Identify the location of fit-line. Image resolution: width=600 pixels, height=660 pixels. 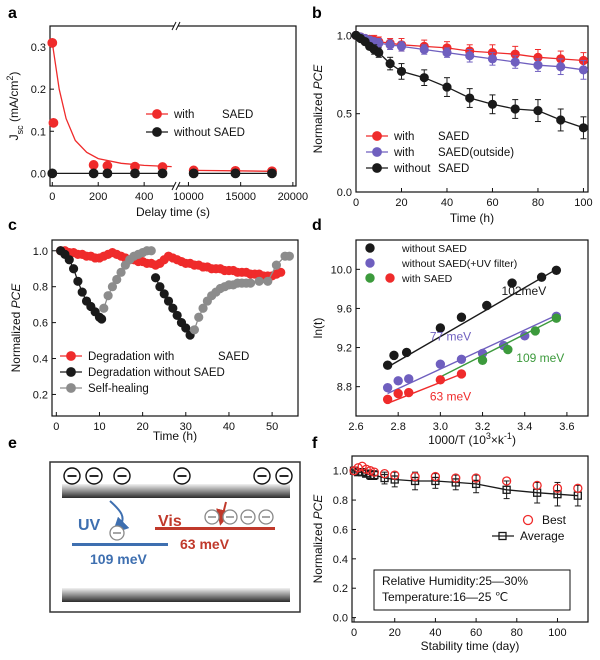
(472, 318).